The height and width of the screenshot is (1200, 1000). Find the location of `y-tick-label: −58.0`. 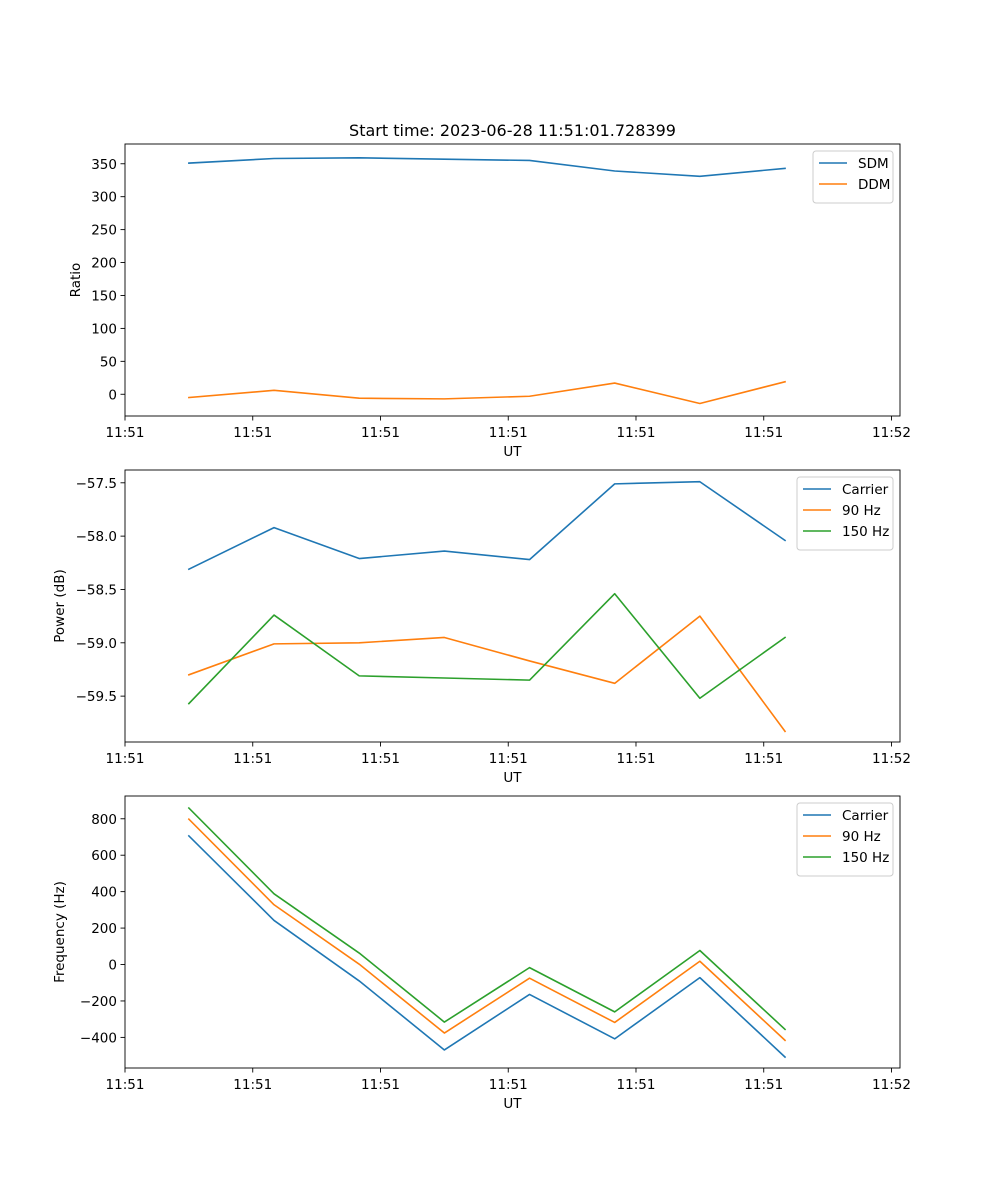

y-tick-label: −58.0 is located at coordinates (96, 537).